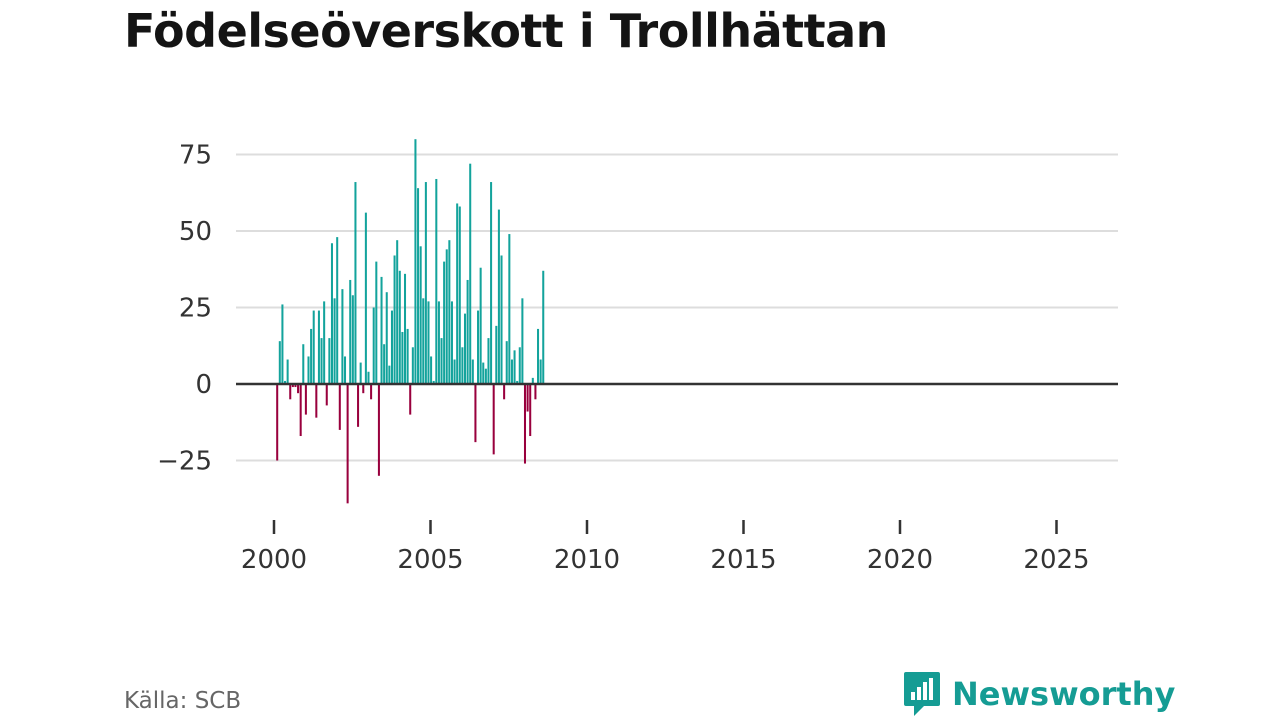 Image resolution: width=1280 pixels, height=720 pixels. Describe the element at coordinates (743, 560) in the screenshot. I see `x-tick-label: 2015` at that location.